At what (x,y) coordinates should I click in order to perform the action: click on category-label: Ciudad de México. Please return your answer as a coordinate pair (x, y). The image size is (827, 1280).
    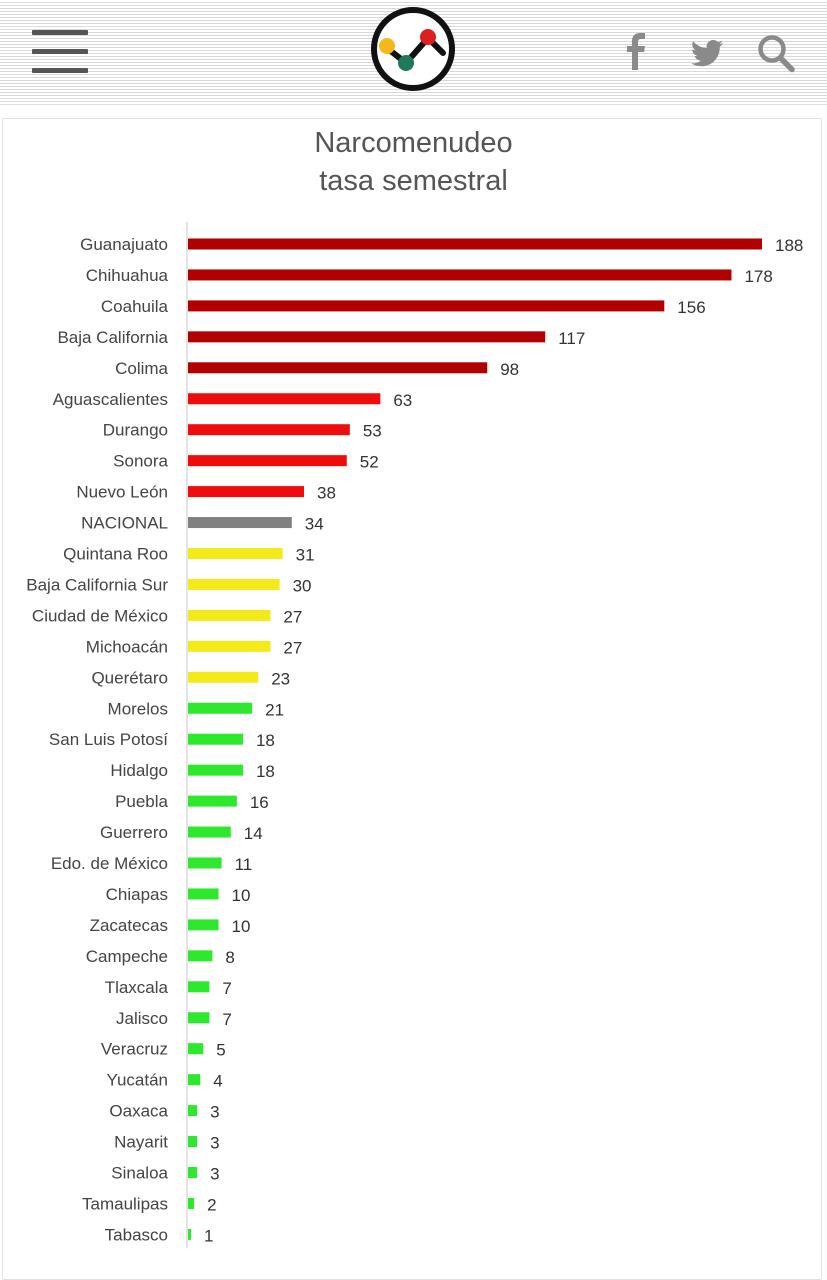
    Looking at the image, I should click on (100, 615).